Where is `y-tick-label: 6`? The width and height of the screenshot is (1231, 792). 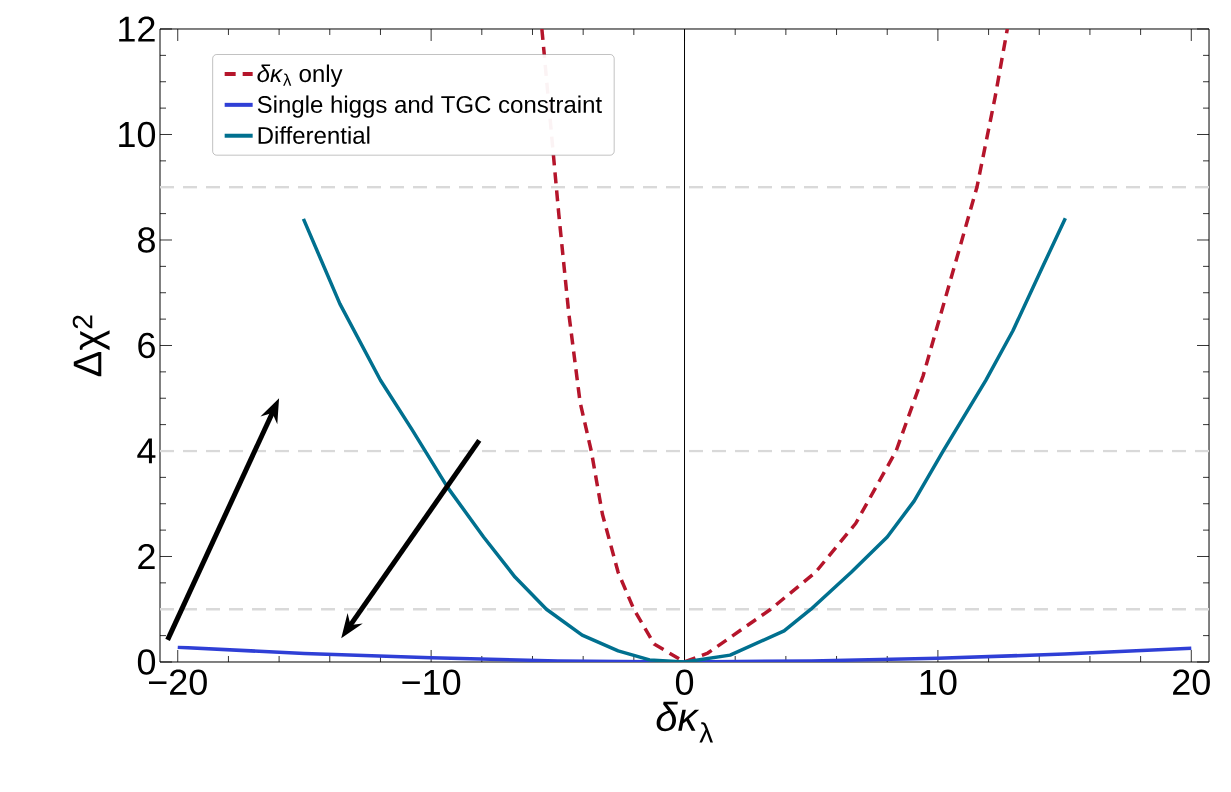
y-tick-label: 6 is located at coordinates (146, 345).